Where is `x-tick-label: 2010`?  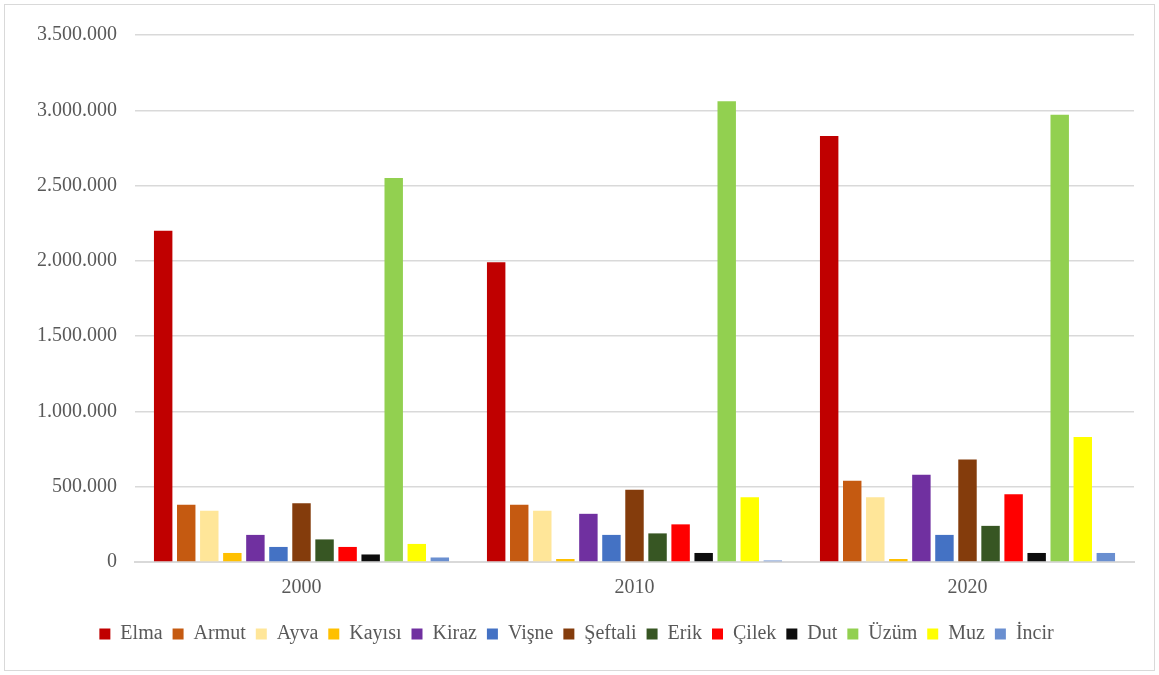 x-tick-label: 2010 is located at coordinates (634, 586).